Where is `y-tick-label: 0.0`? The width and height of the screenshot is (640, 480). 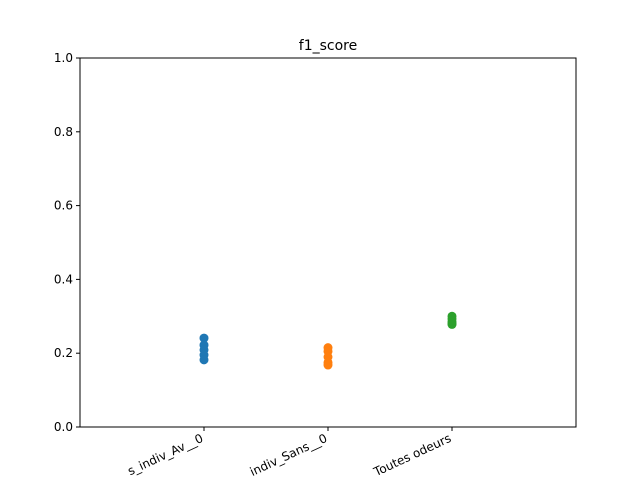
y-tick-label: 0.0 is located at coordinates (63, 427).